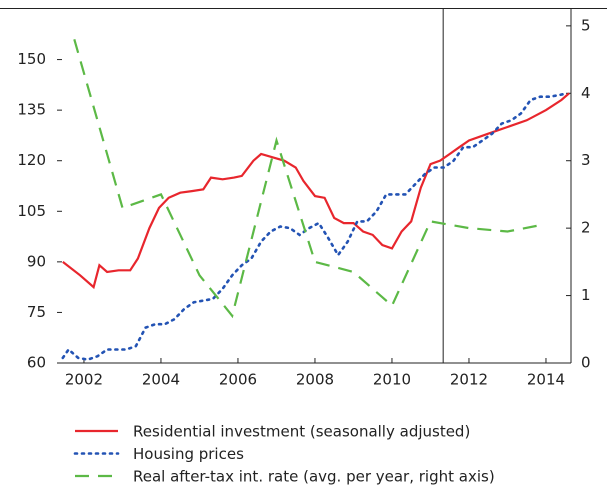  I want to click on x-tick-label: 2010, so click(392, 380).